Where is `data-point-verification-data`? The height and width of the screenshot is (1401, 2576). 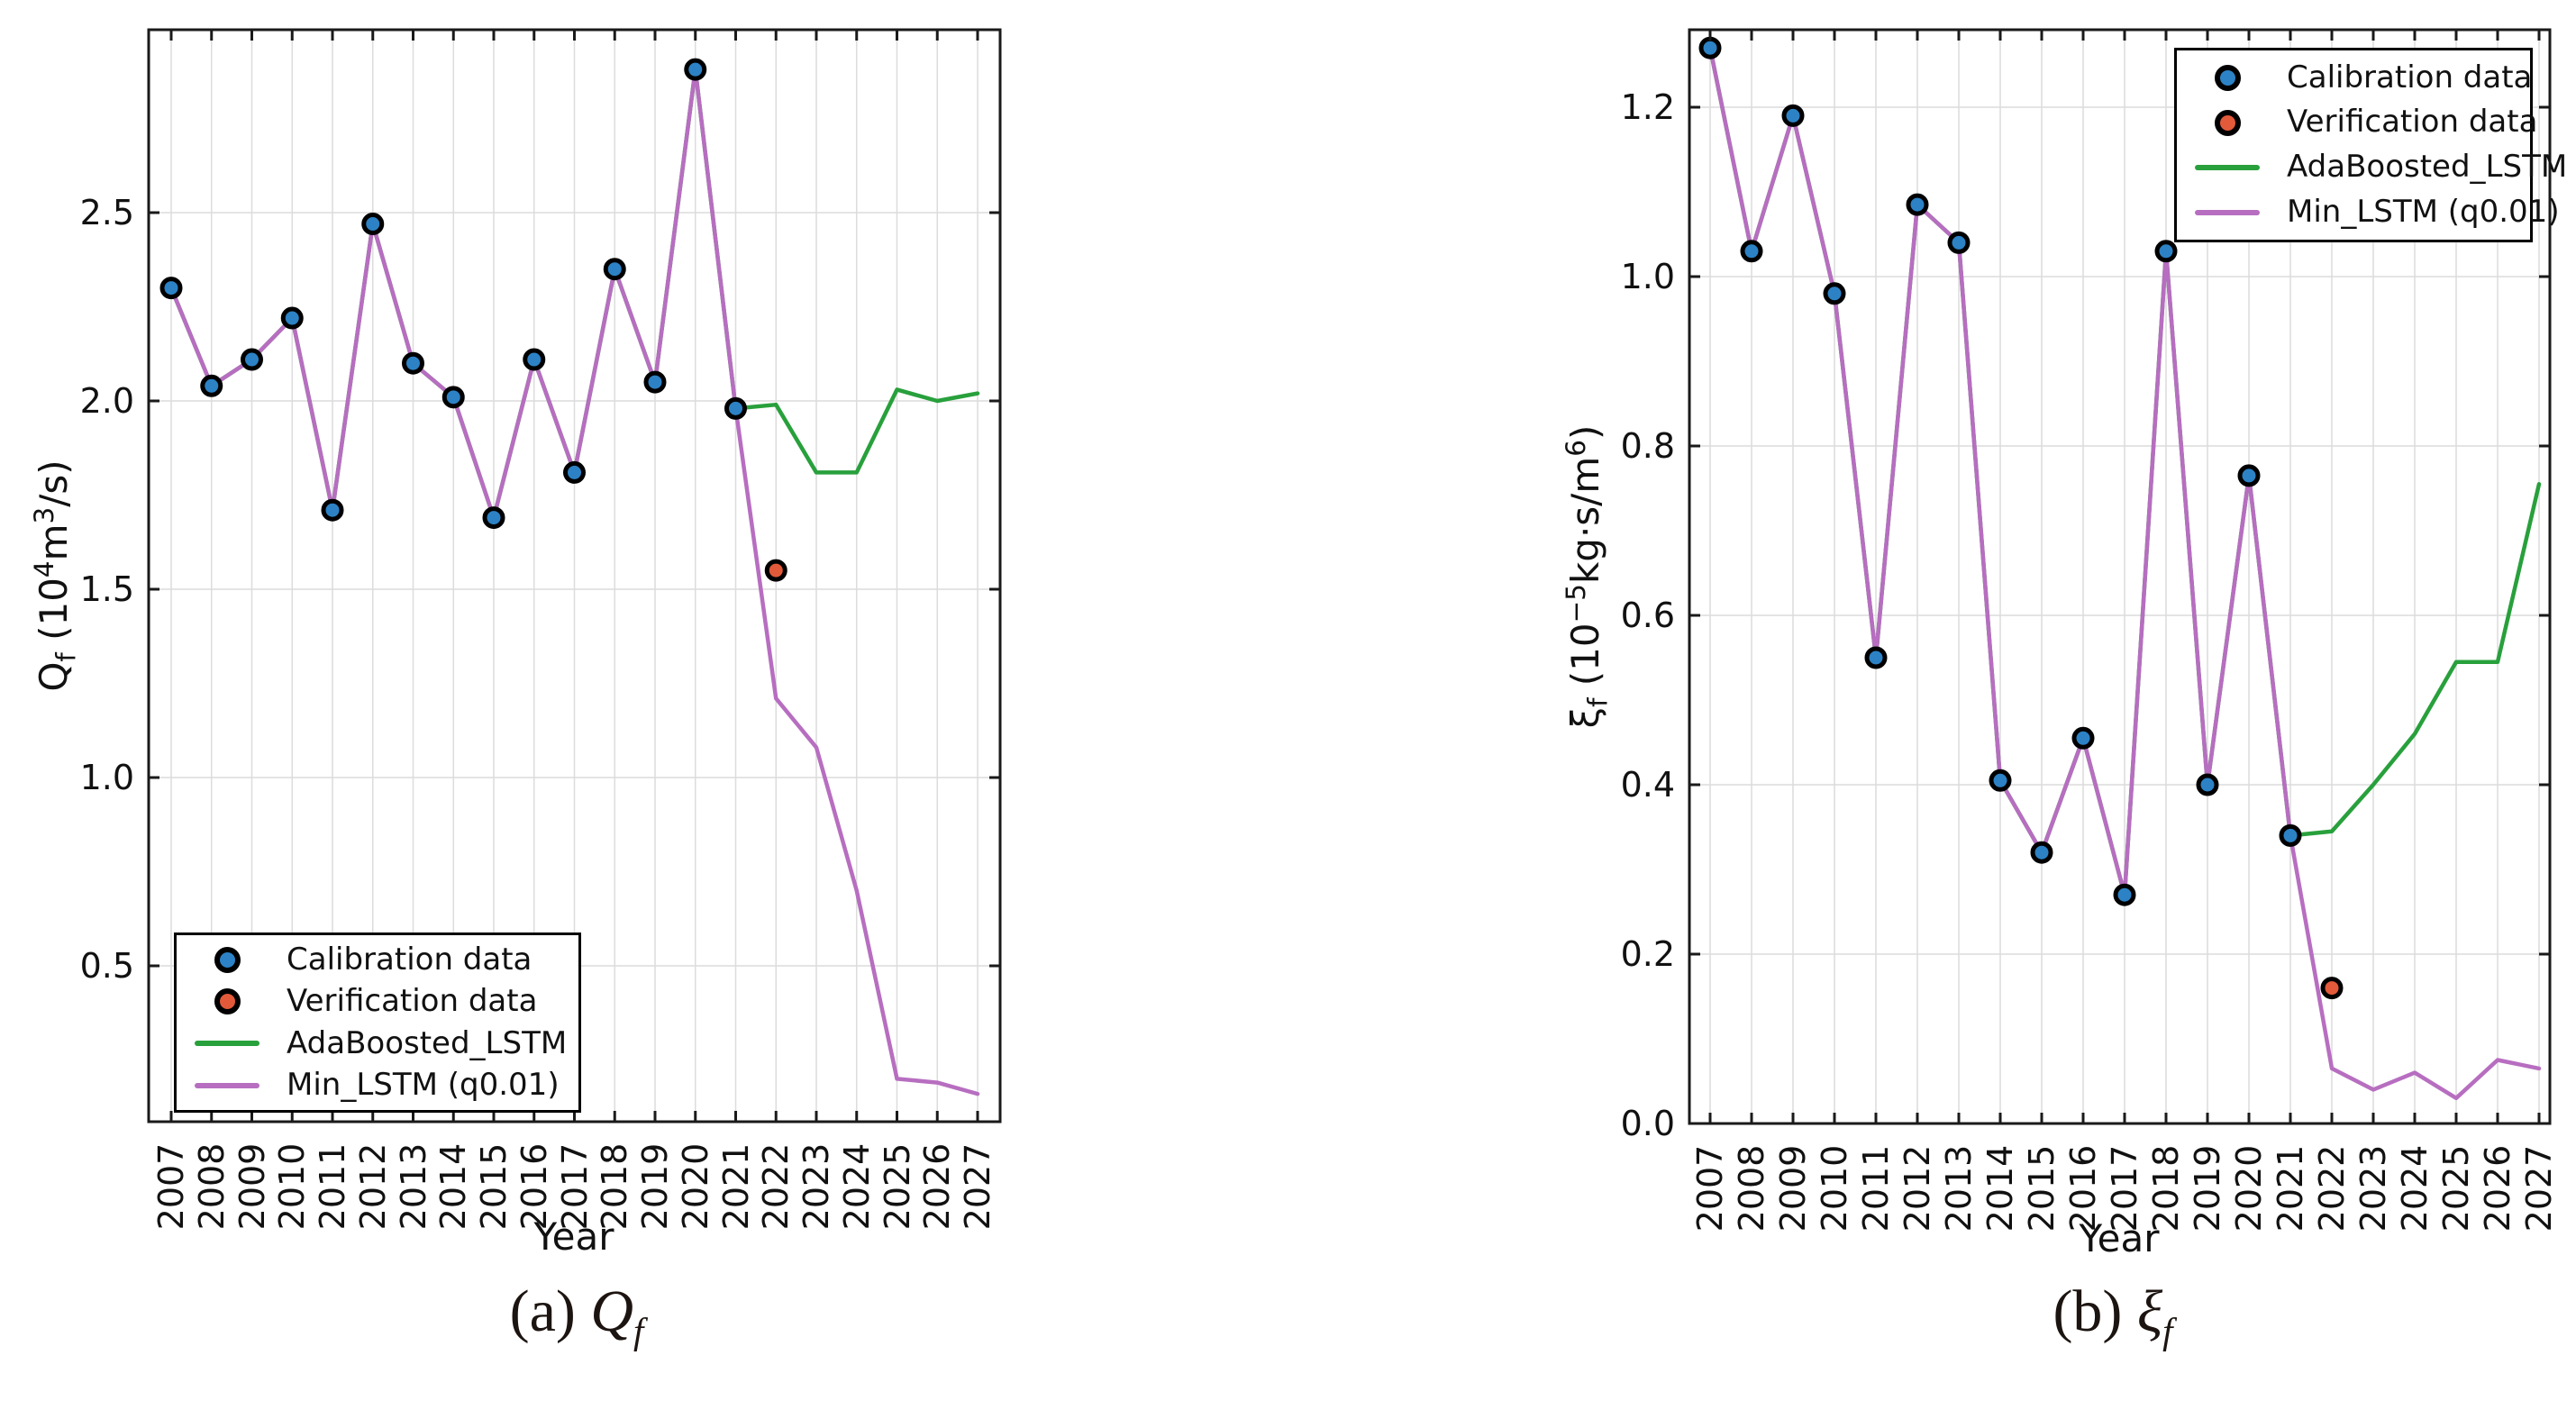 data-point-verification-data is located at coordinates (775, 570).